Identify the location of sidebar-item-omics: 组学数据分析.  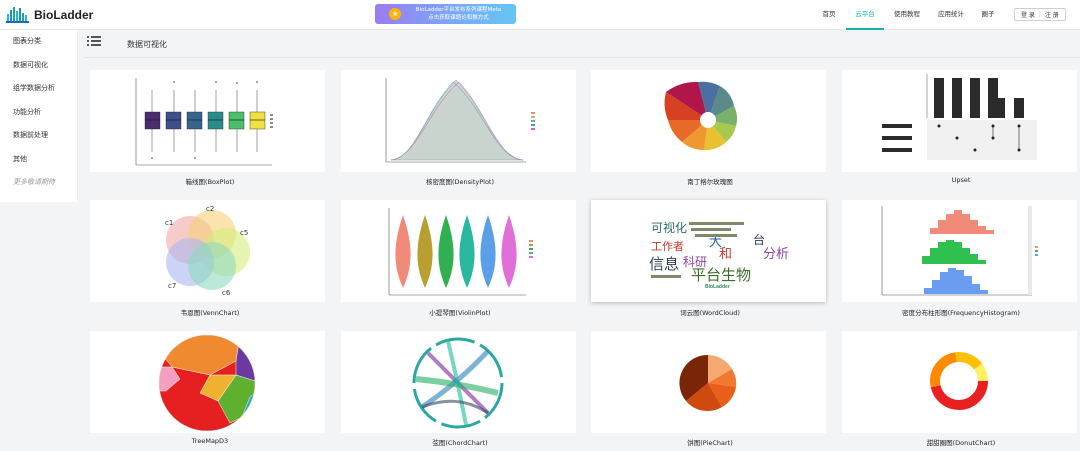
(34, 88).